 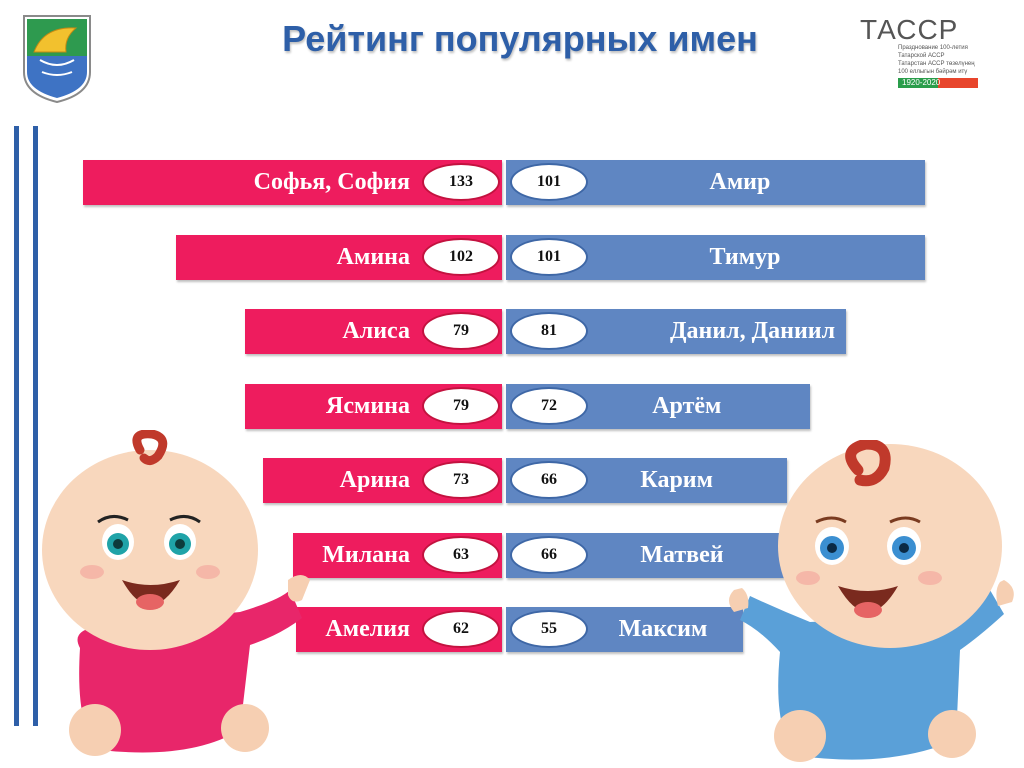 What do you see at coordinates (366, 554) in the screenshot?
I see `girl-name-label: Милана` at bounding box center [366, 554].